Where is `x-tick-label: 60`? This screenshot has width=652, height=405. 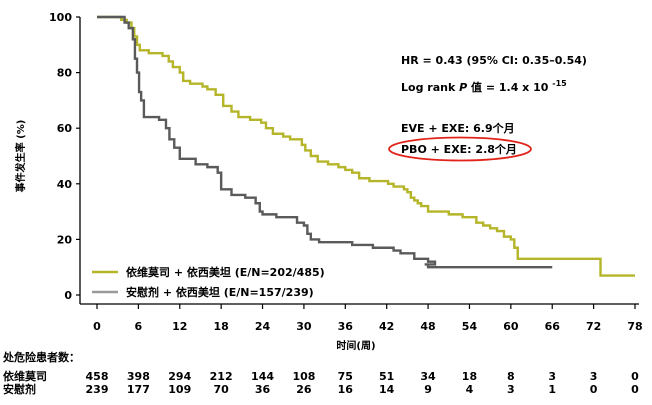 x-tick-label: 60 is located at coordinates (511, 326).